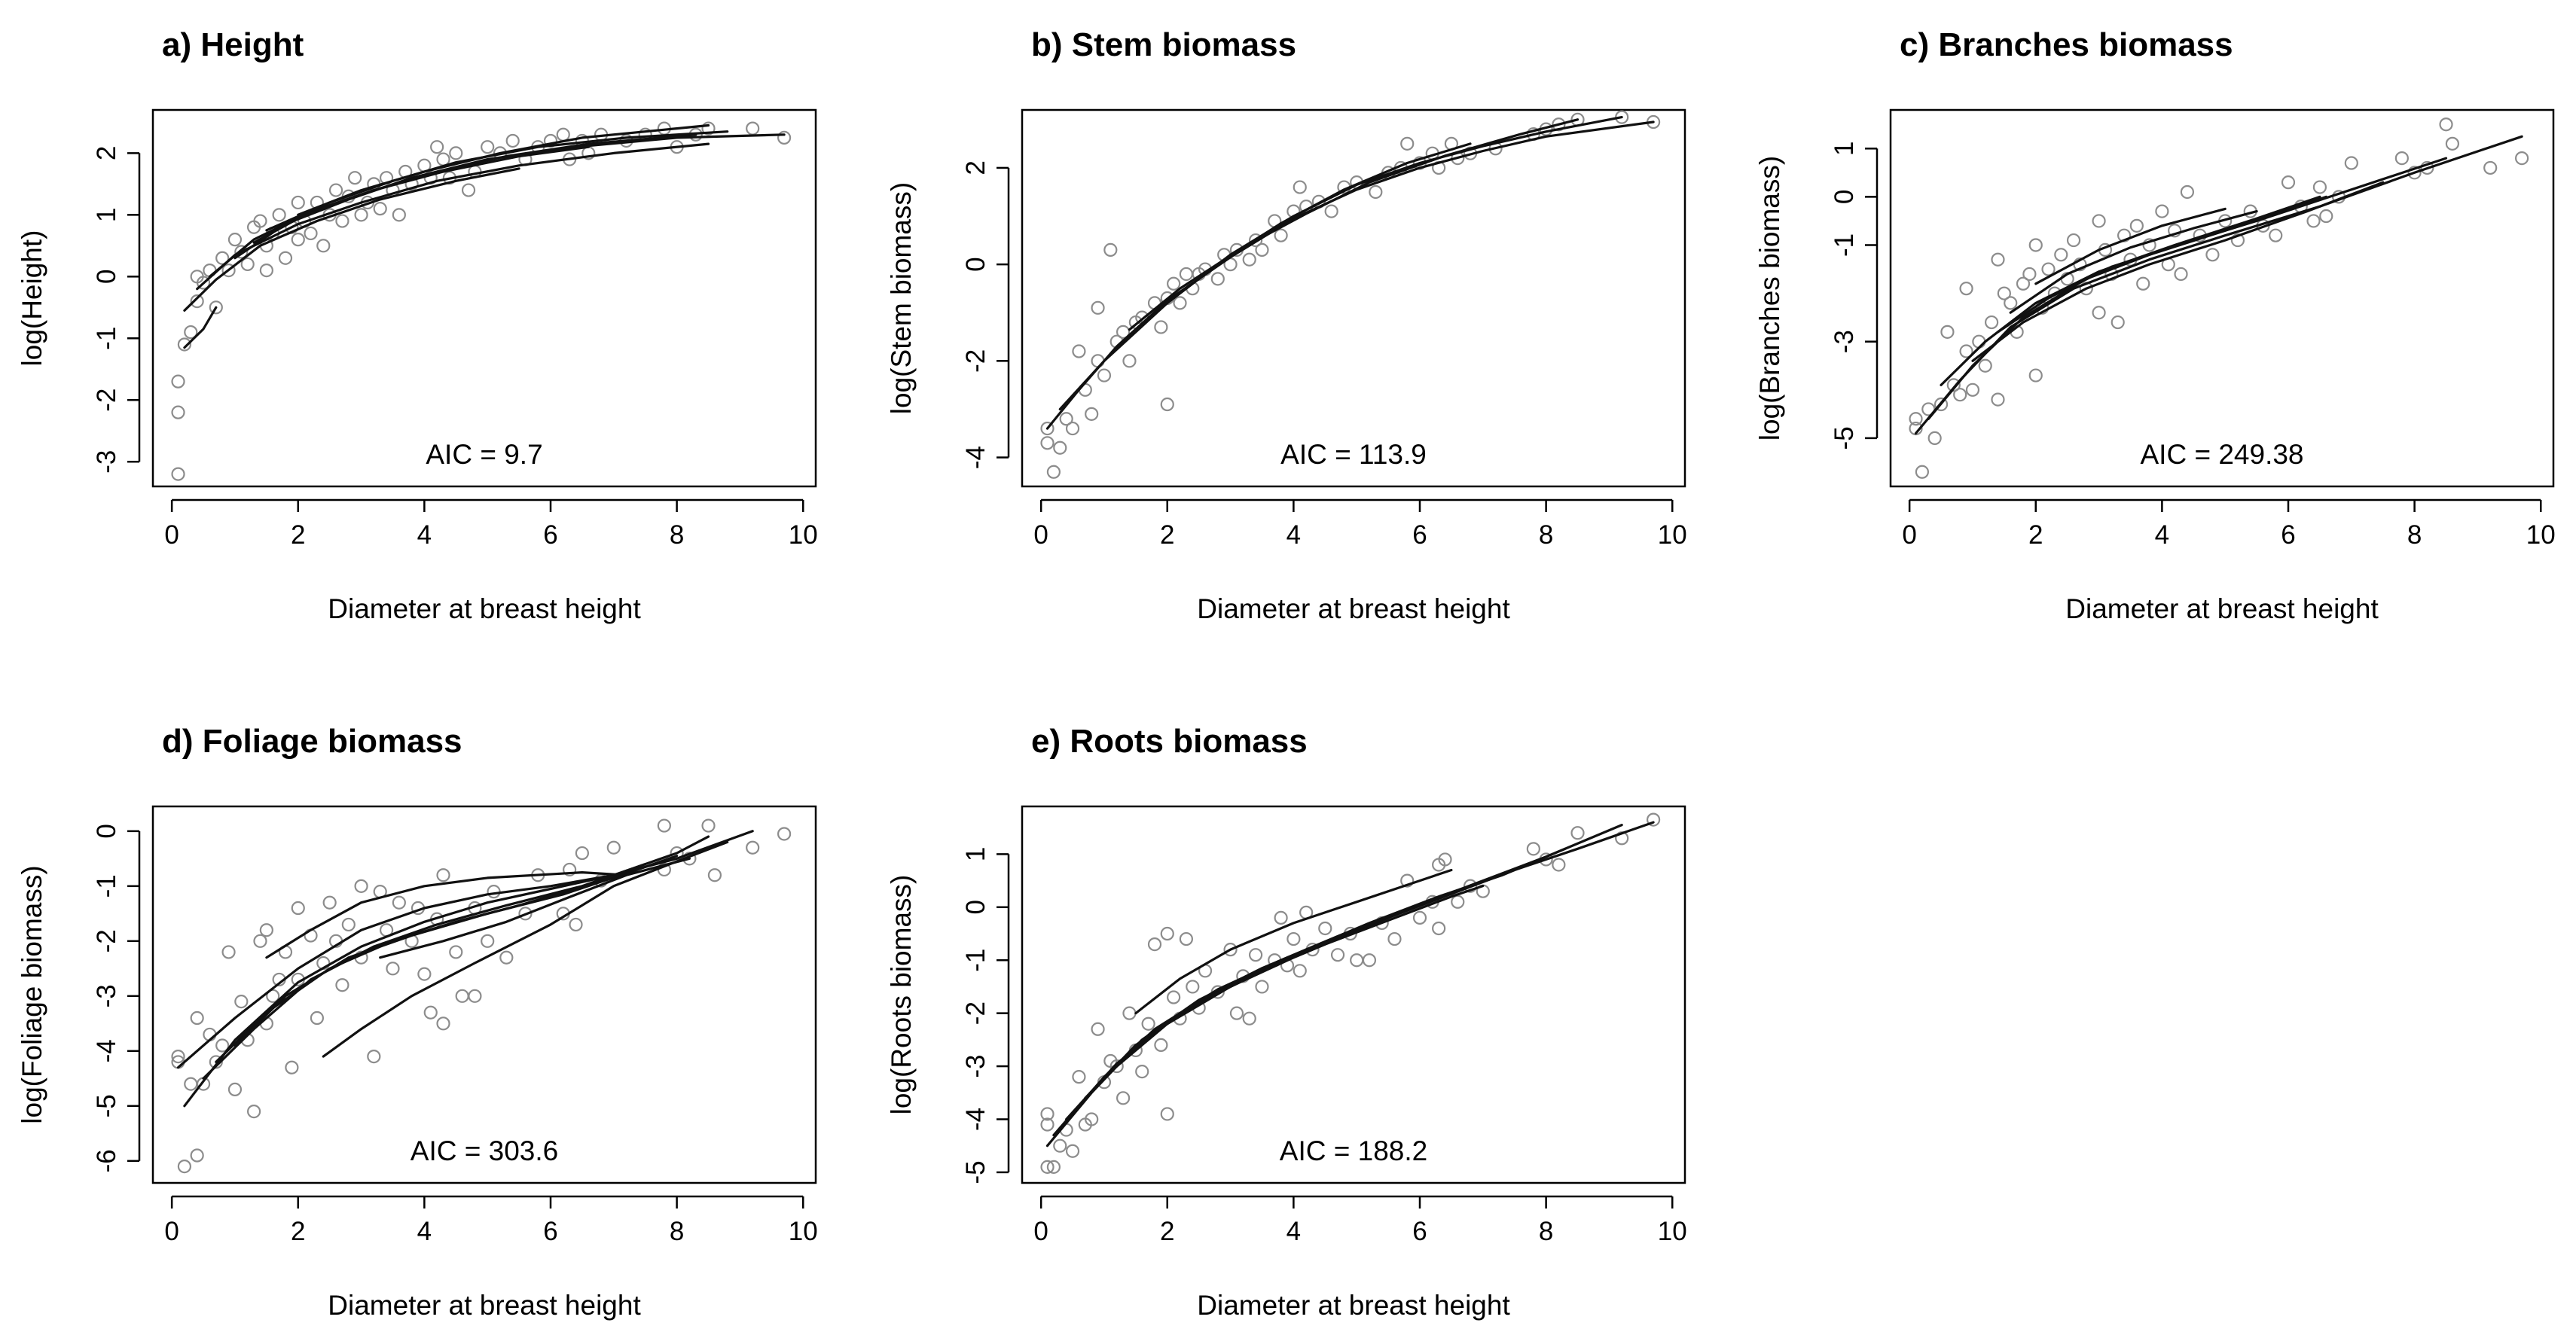 The image size is (2576, 1335). What do you see at coordinates (107, 338) in the screenshot?
I see `panel-a-y-tick-label: -1` at bounding box center [107, 338].